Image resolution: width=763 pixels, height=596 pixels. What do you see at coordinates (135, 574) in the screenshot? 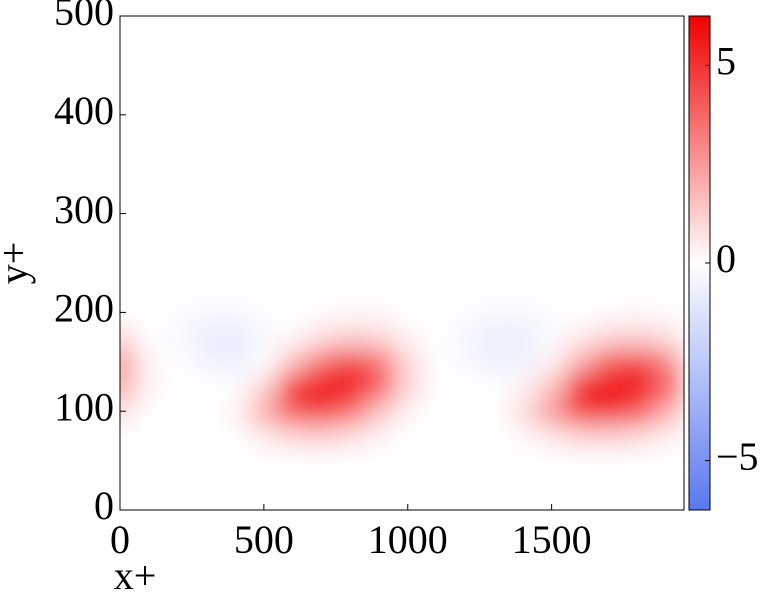
I see `x-label: x+` at bounding box center [135, 574].